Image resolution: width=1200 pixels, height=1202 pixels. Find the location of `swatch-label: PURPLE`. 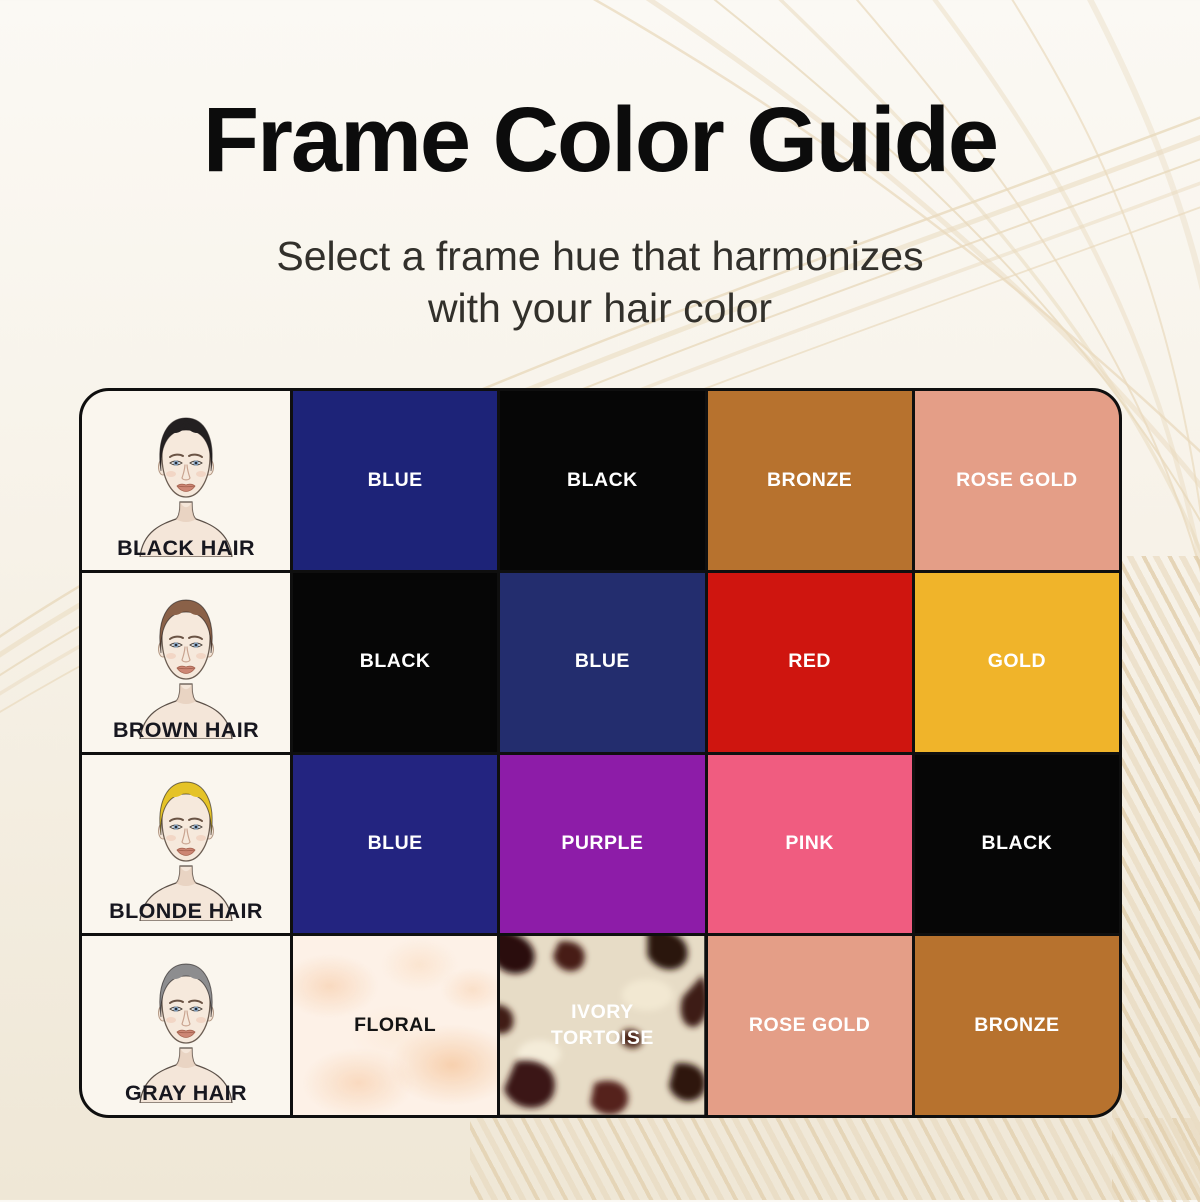

swatch-label: PURPLE is located at coordinates (602, 843).